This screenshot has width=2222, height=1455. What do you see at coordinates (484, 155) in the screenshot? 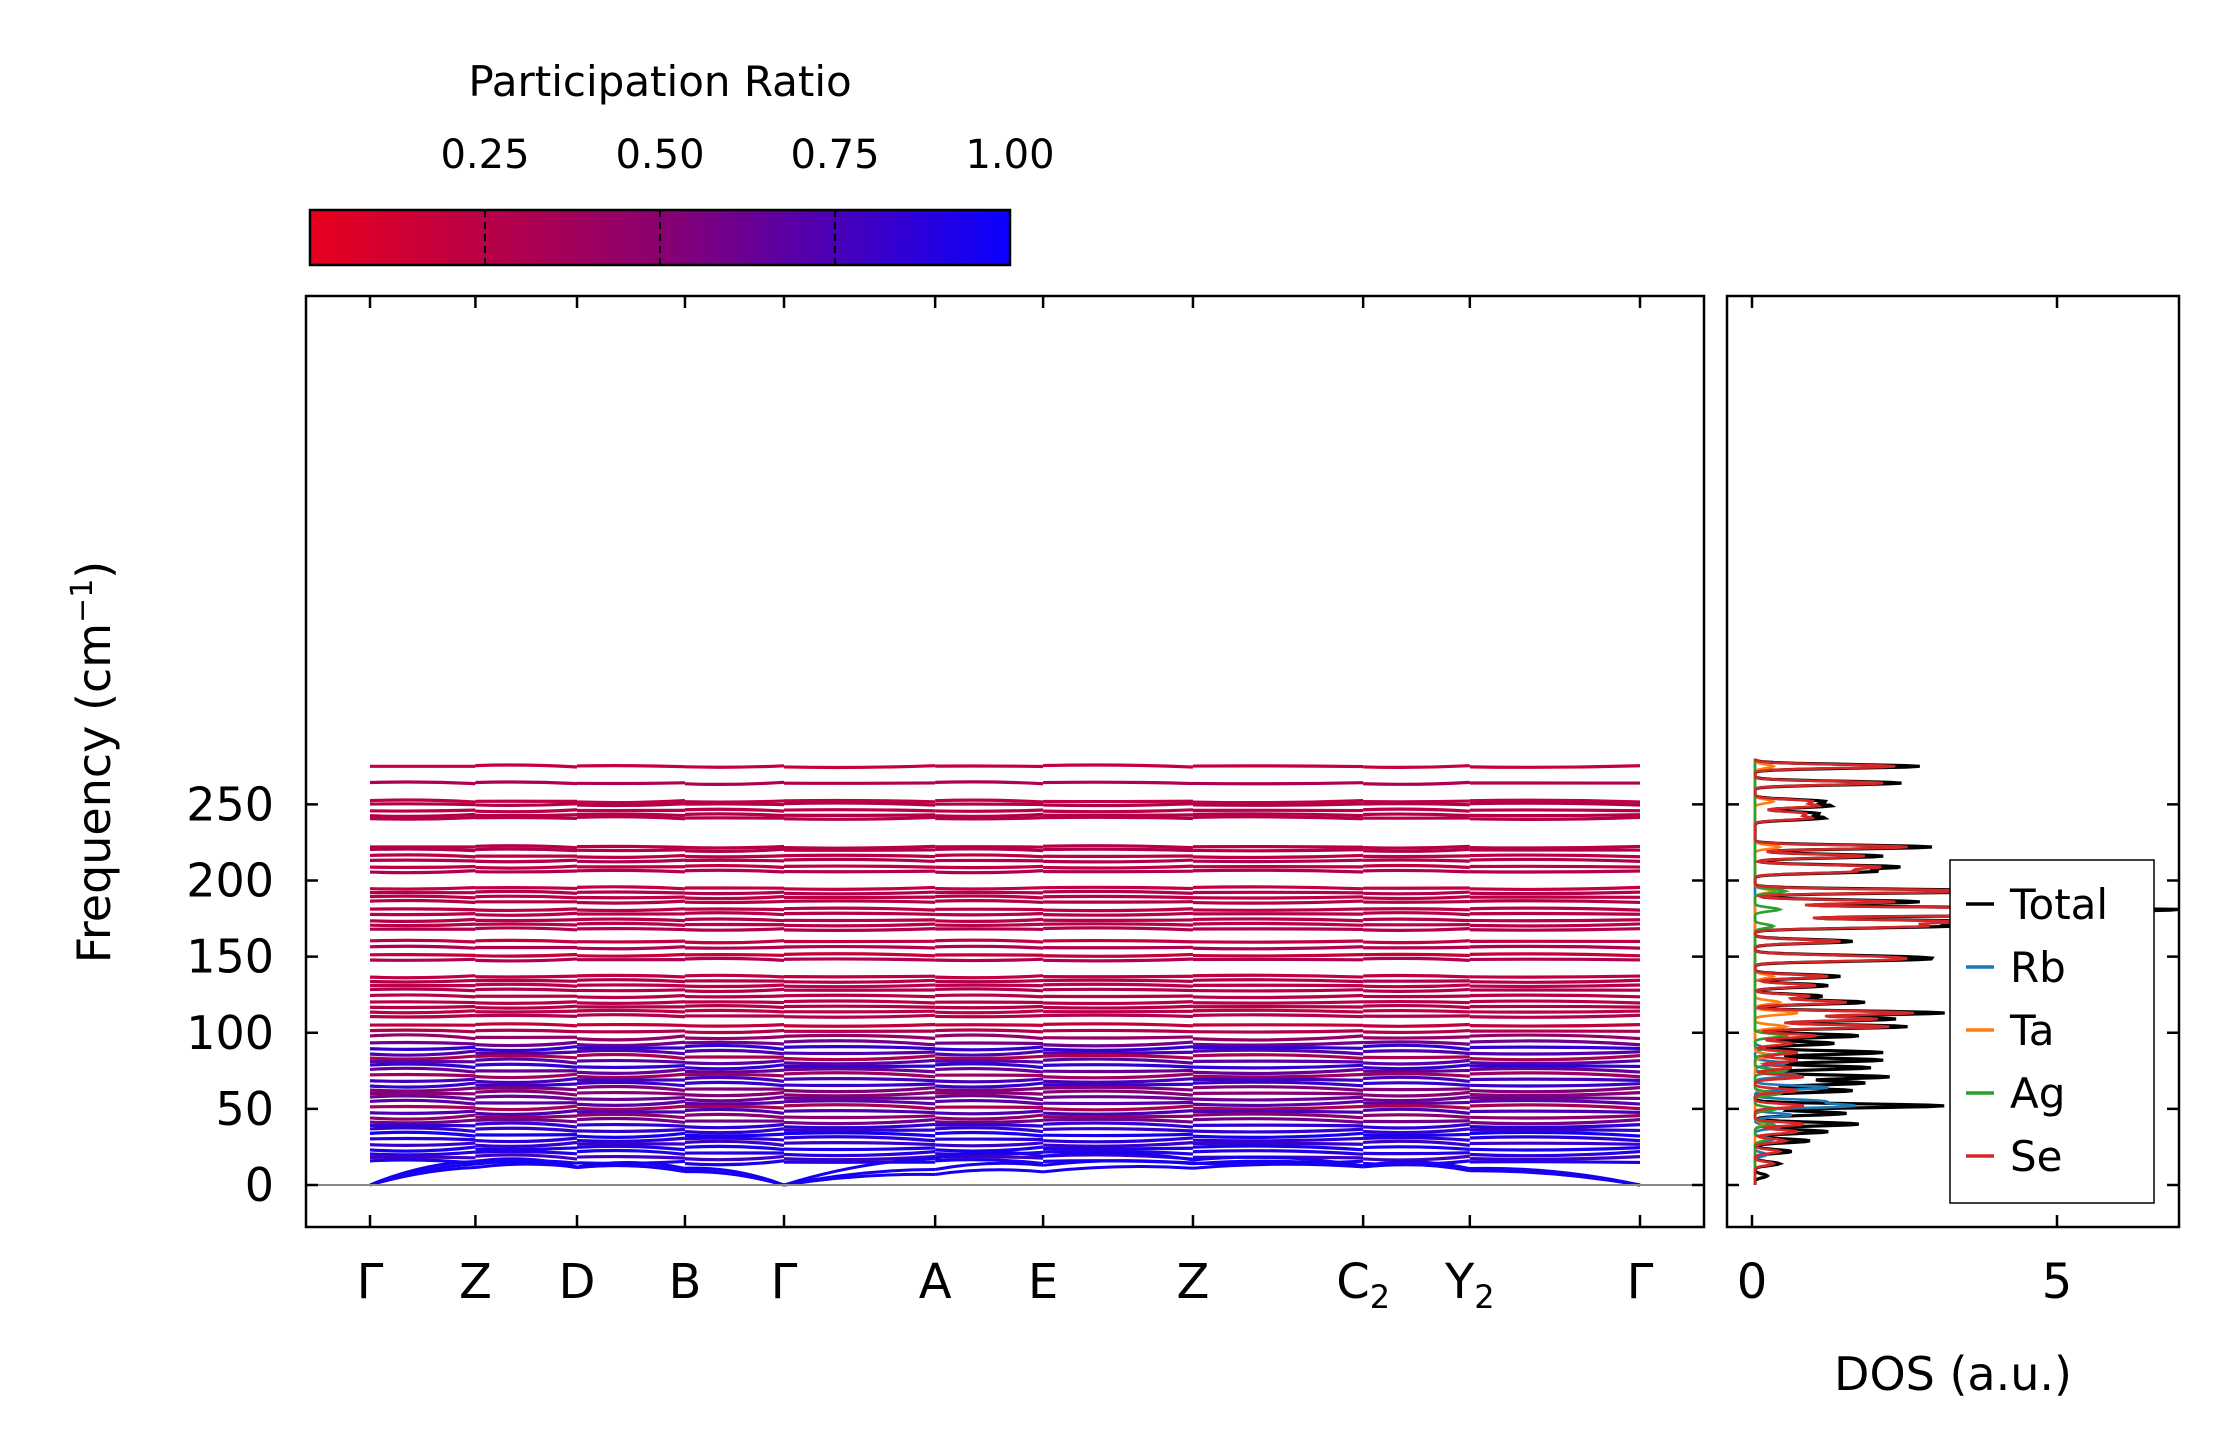
I see `colorbar-tick-label: 0.25` at bounding box center [484, 155].